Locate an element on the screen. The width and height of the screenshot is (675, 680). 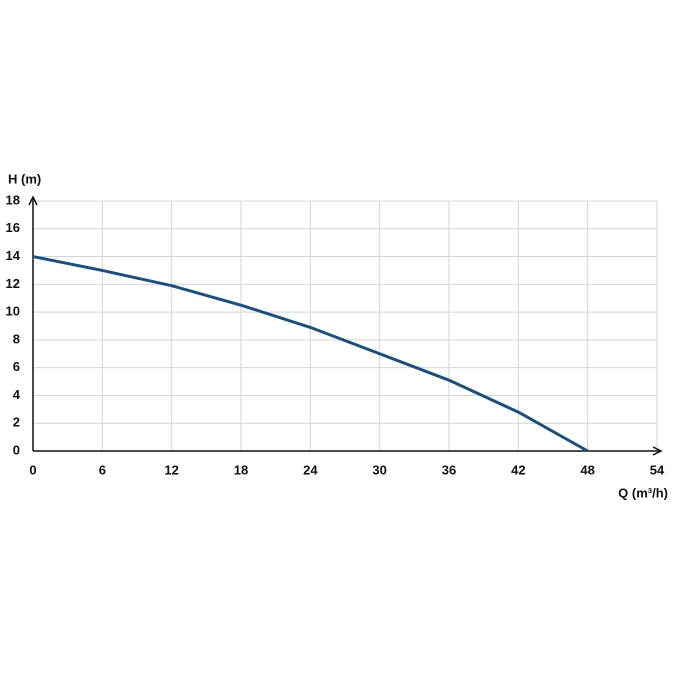
y-tick-label: 4 is located at coordinates (17, 394).